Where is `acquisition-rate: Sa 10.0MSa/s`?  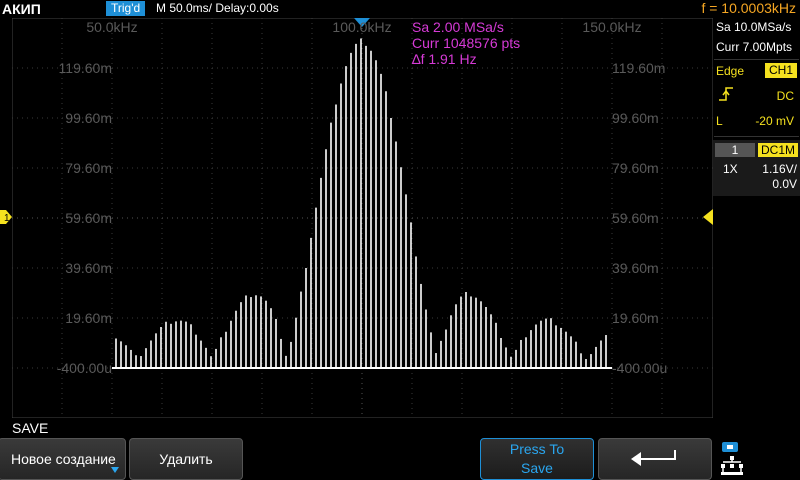
acquisition-rate: Sa 10.0MSa/s is located at coordinates (754, 27).